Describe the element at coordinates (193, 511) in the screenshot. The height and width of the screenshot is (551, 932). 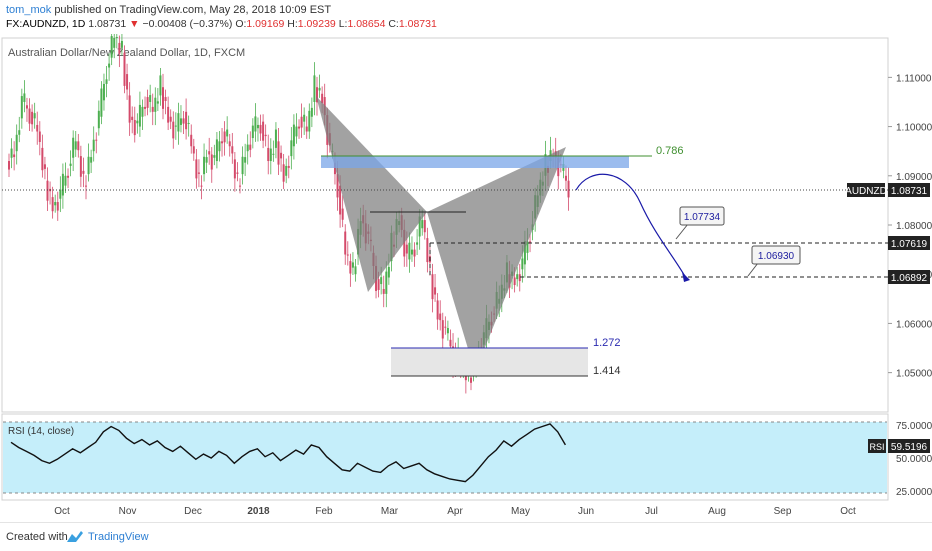
I see `time-tick-label: Dec` at that location.